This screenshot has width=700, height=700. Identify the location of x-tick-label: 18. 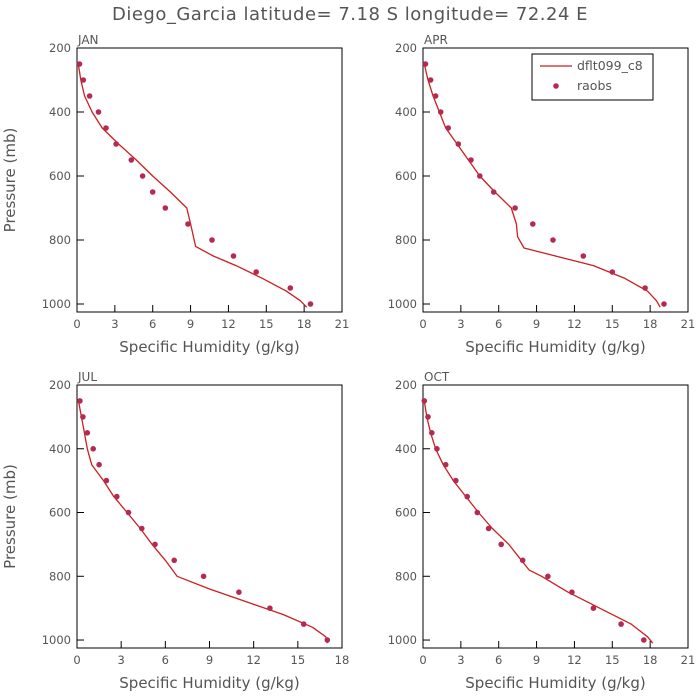
(342, 660).